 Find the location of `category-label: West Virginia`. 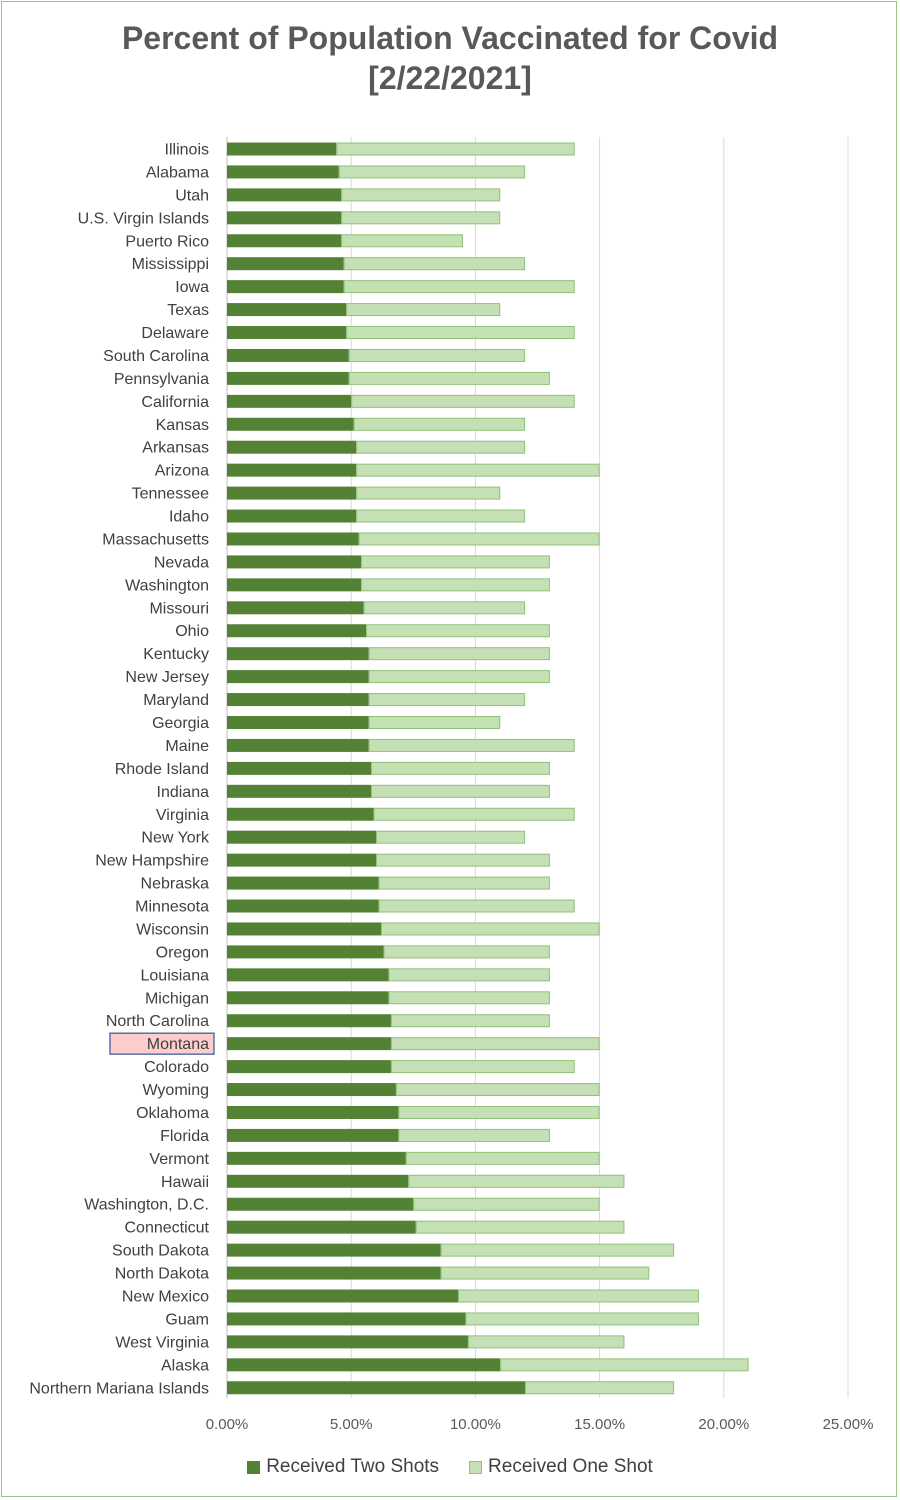

category-label: West Virginia is located at coordinates (162, 1342).